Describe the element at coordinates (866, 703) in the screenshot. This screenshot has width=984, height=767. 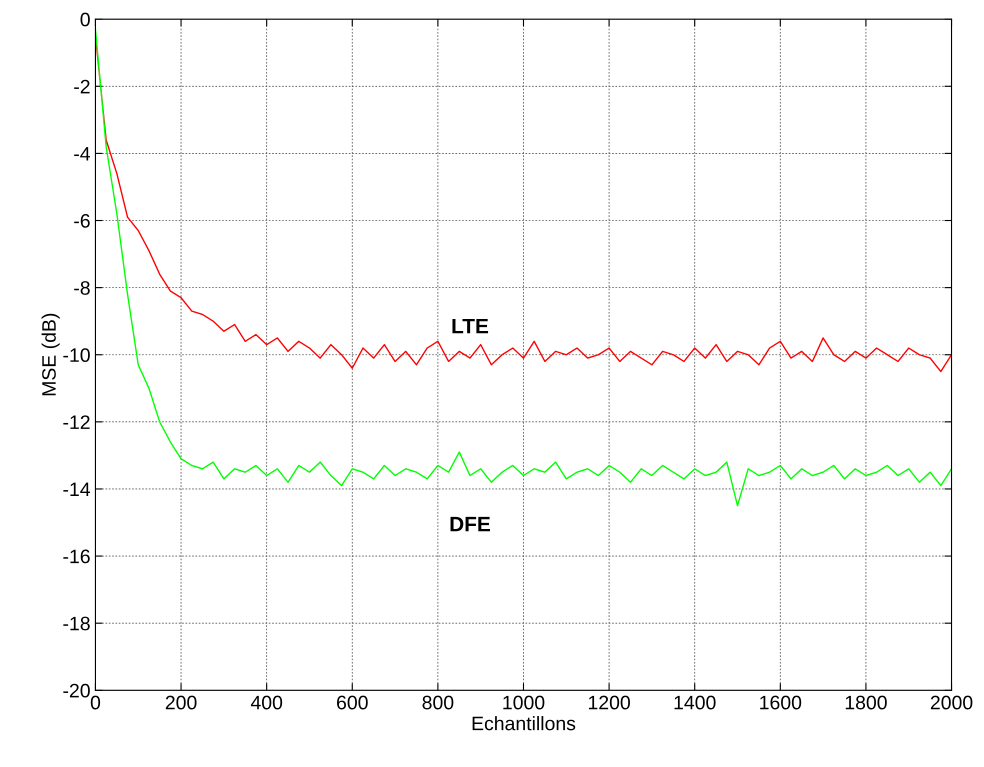
I see `x-tick-label: 1800` at that location.